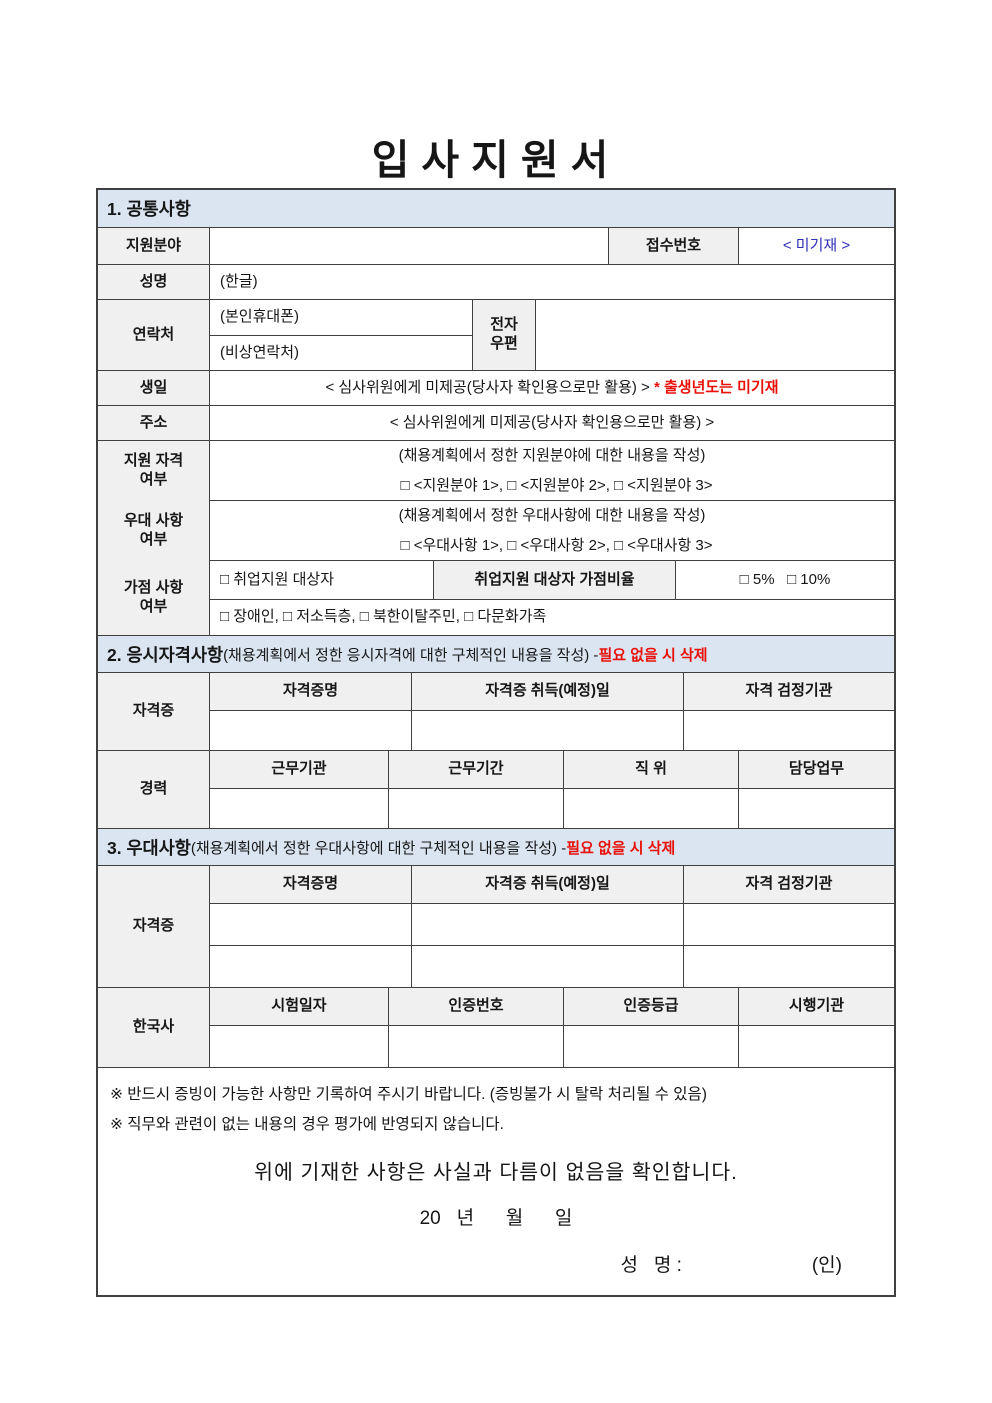 Image resolution: width=992 pixels, height=1403 pixels. Describe the element at coordinates (153, 423) in the screenshot. I see `address-label: 주소` at that location.